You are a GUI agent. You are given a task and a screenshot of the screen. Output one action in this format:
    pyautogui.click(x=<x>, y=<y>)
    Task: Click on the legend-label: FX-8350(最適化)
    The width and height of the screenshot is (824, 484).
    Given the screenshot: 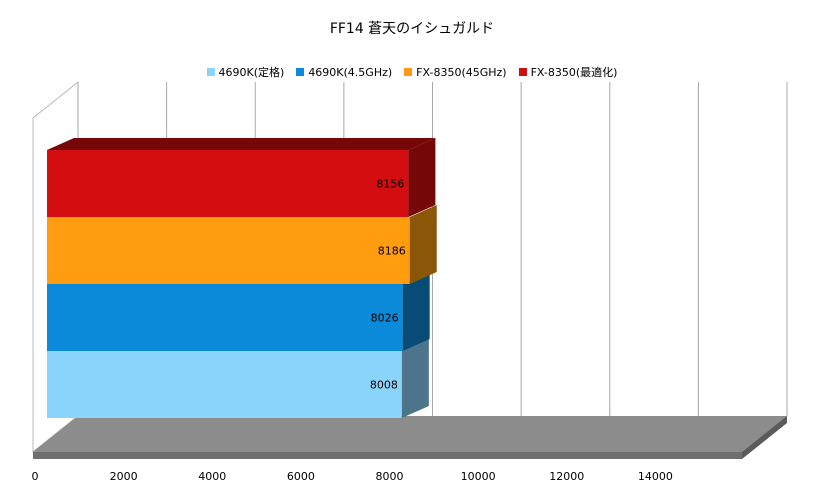 What is the action you would take?
    pyautogui.click(x=574, y=72)
    